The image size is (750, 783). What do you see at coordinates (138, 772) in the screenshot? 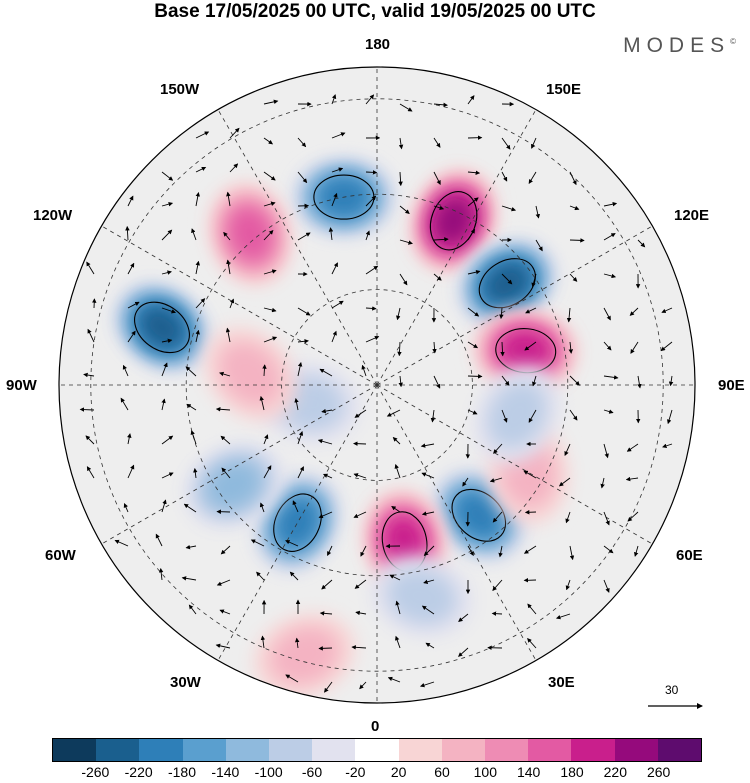
I see `colorbar-tick-label: -220` at bounding box center [138, 772].